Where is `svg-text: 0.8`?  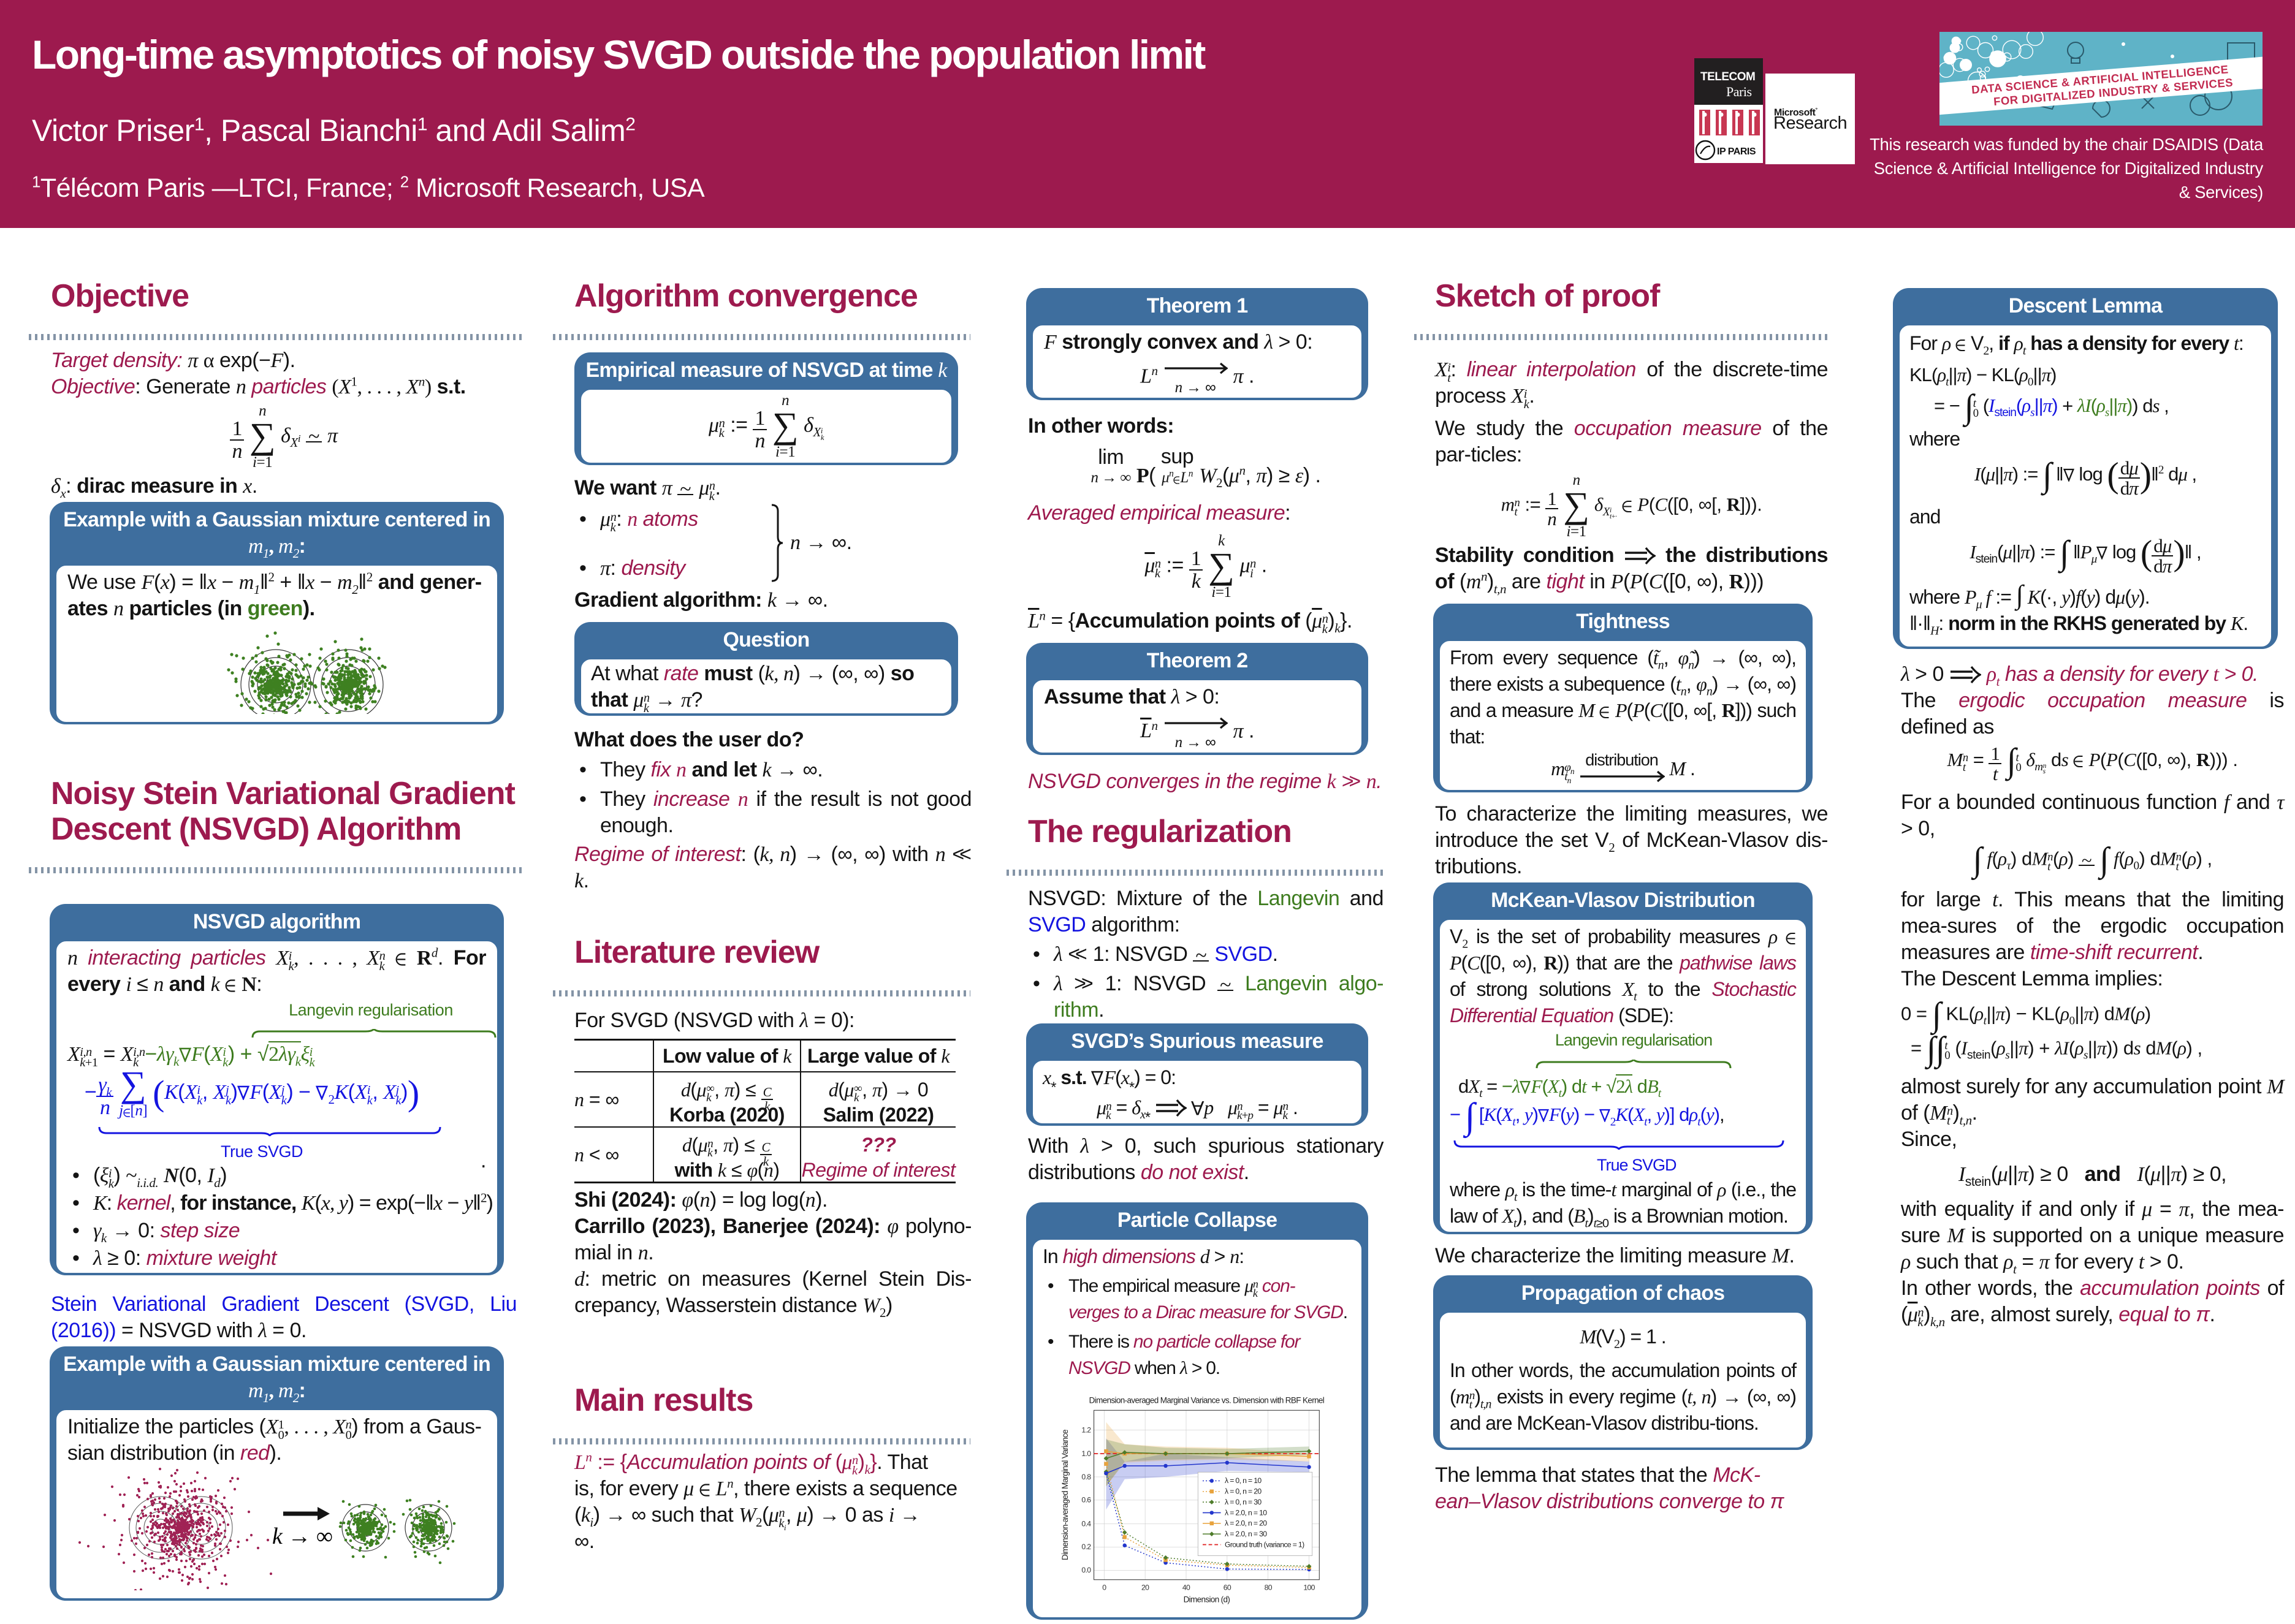 svg-text: 0.8 is located at coordinates (1086, 1477).